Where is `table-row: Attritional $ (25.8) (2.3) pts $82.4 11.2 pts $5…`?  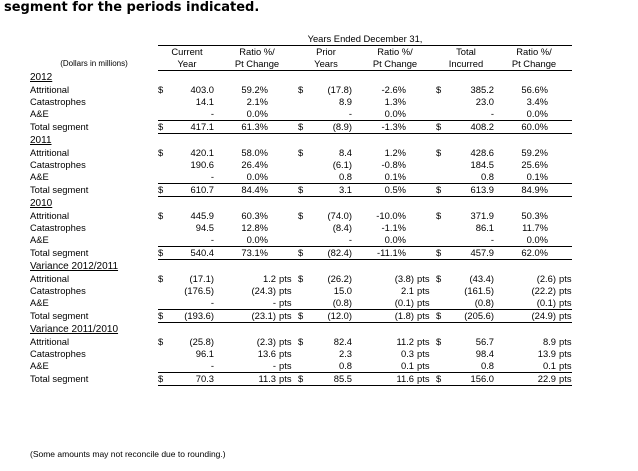
table-row: Attritional $ (25.8) (2.3) pts $82.4 11.2 pts $5… is located at coordinates (301, 342).